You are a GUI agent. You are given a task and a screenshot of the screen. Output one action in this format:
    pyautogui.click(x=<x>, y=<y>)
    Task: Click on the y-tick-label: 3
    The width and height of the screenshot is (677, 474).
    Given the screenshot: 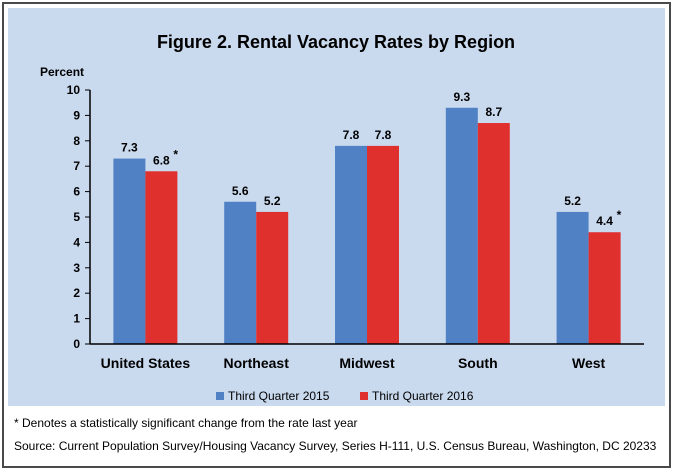 What is the action you would take?
    pyautogui.click(x=76, y=268)
    